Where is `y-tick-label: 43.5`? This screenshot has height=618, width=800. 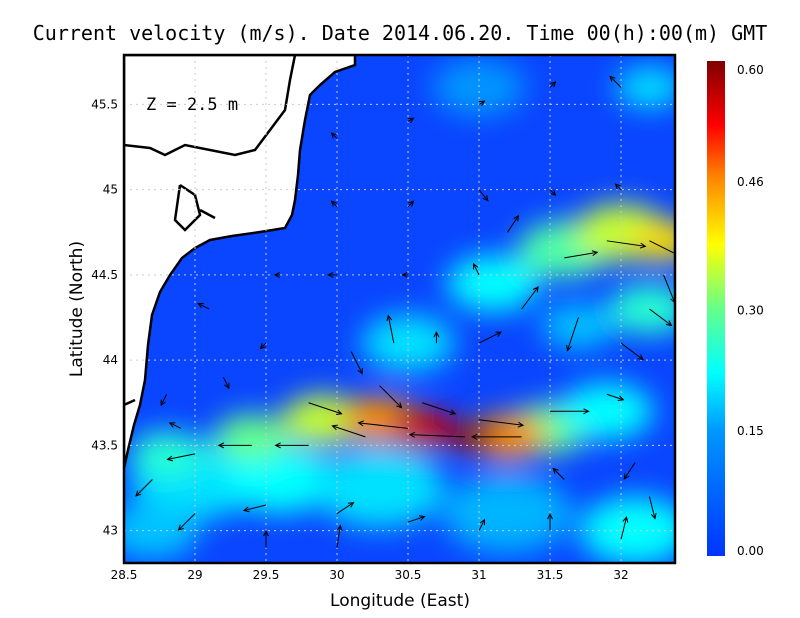
y-tick-label: 43.5 is located at coordinates (104, 445).